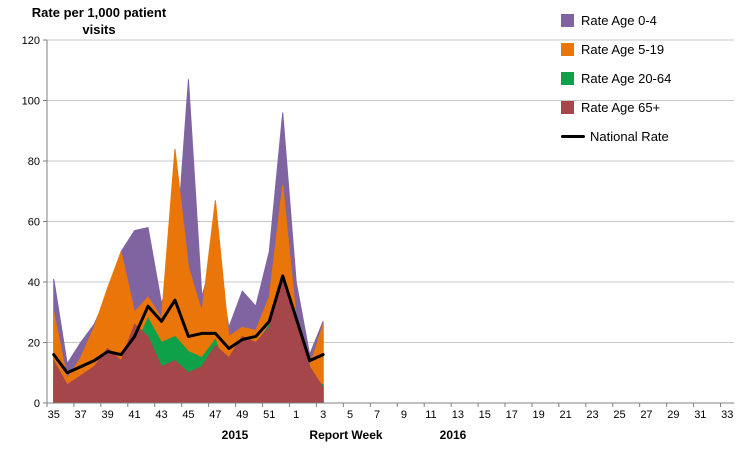 The height and width of the screenshot is (453, 741). Describe the element at coordinates (346, 435) in the screenshot. I see `x-axis-title: Report Week` at that location.